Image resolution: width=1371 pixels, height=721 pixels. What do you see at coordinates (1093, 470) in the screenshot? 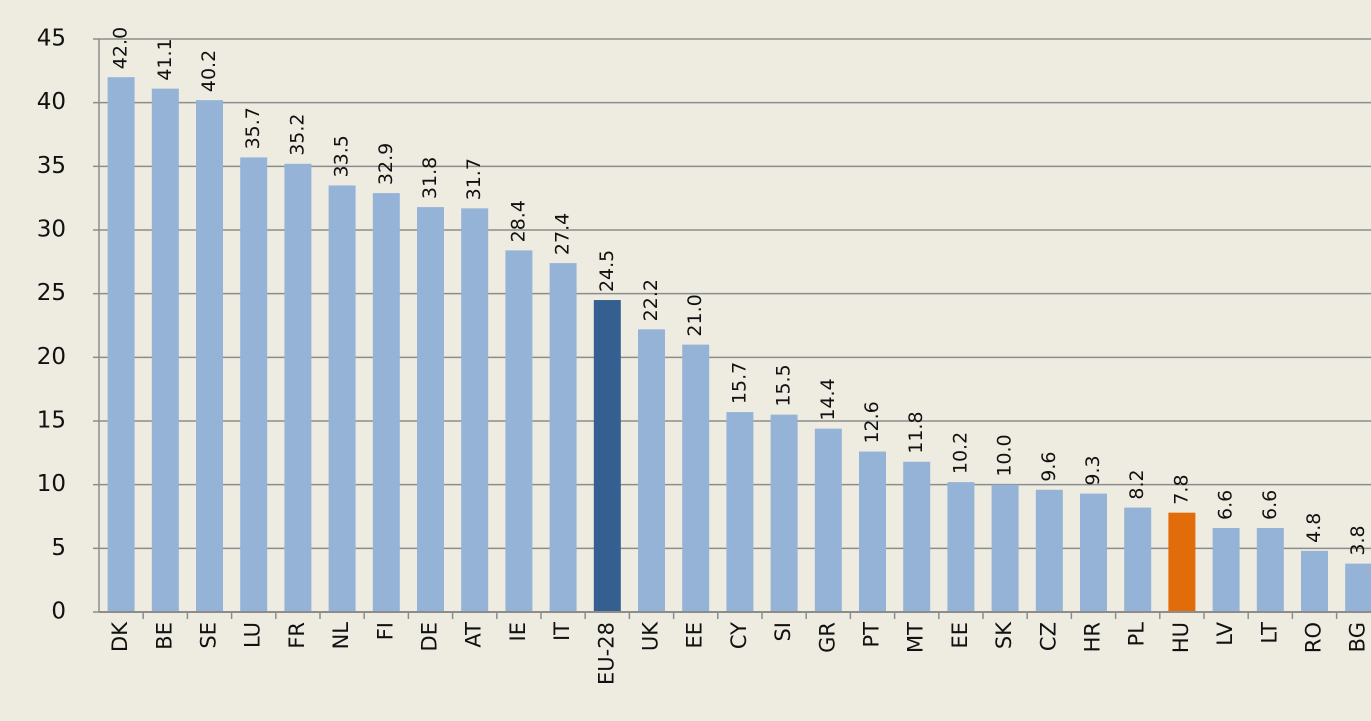
I see `value-label: 9.3` at bounding box center [1093, 470].